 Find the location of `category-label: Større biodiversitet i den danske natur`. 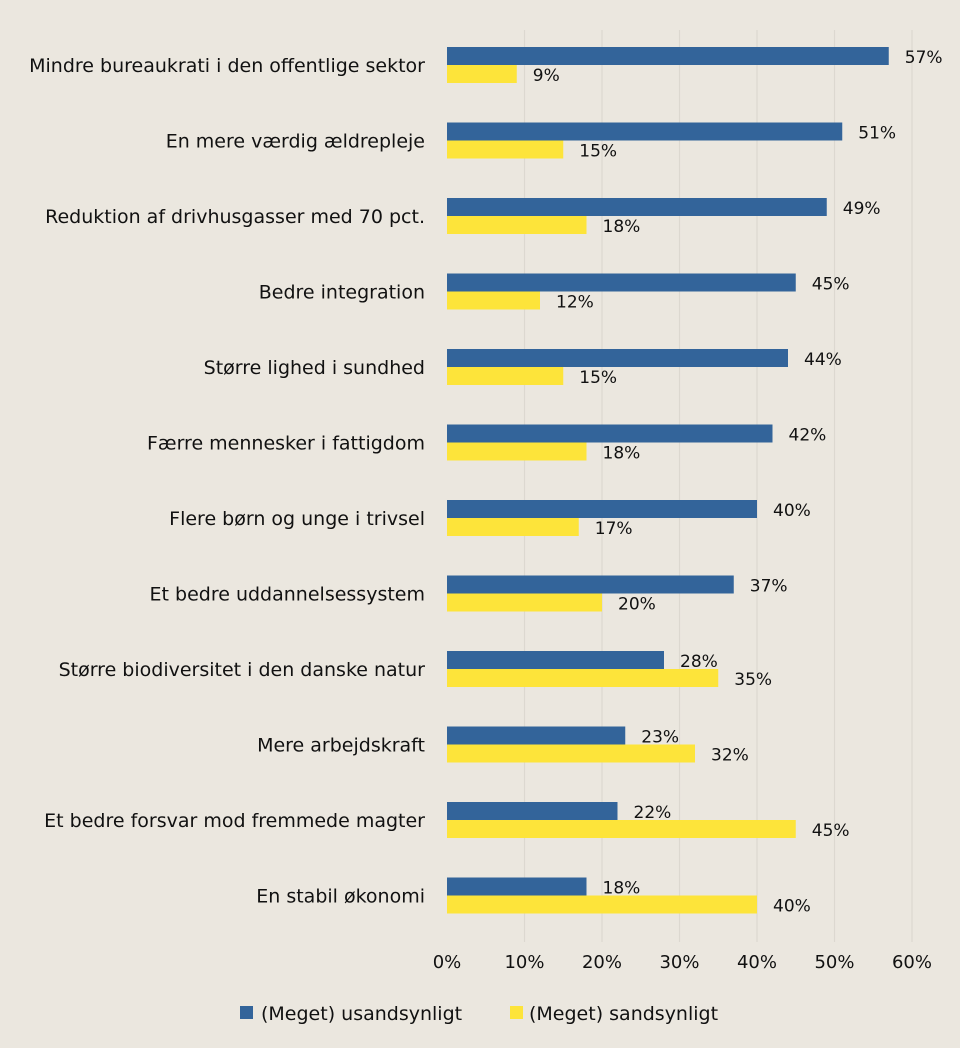

category-label: Større biodiversitet i den danske natur is located at coordinates (242, 670).